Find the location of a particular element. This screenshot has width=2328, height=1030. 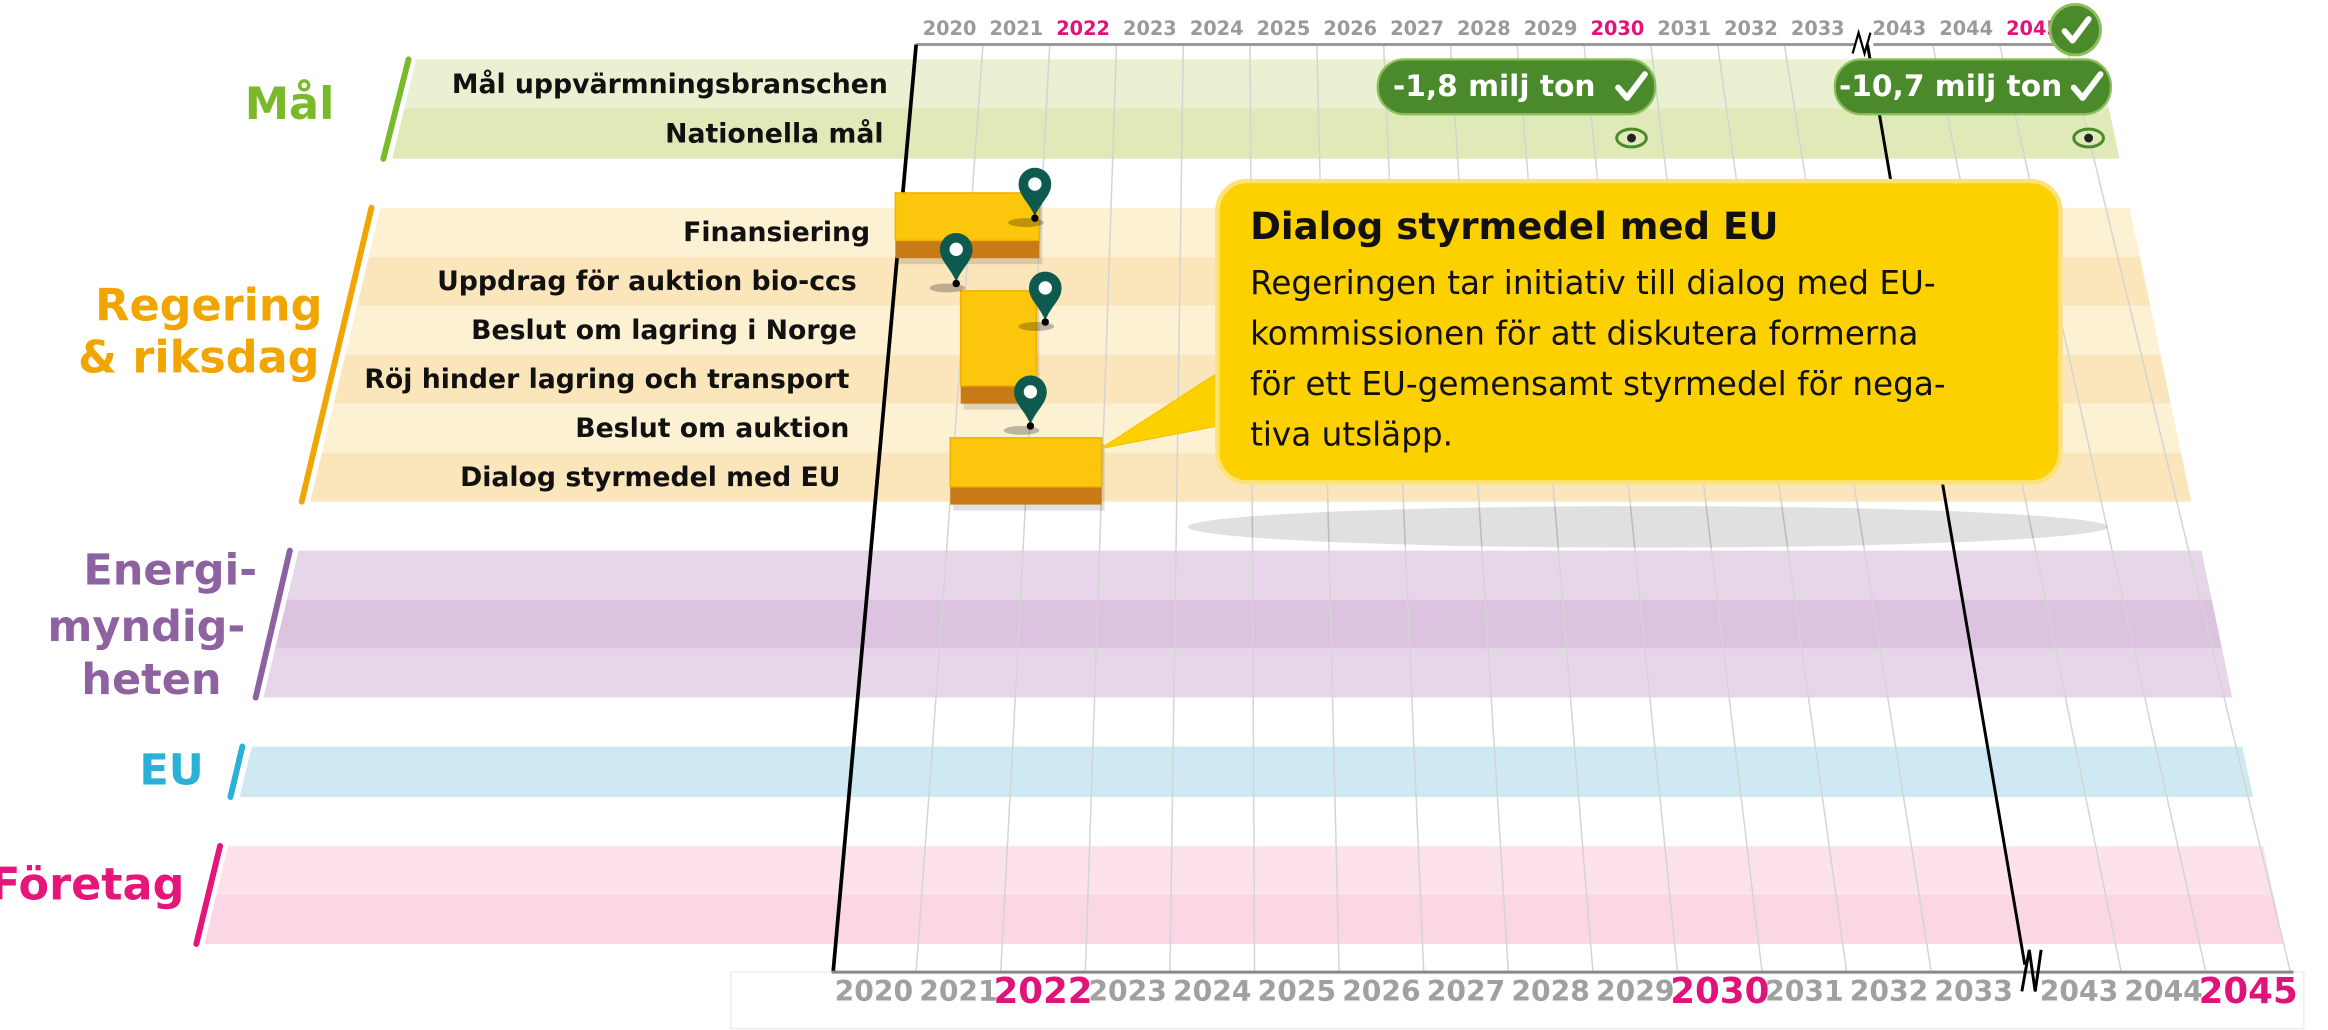

top-year-label: 2044 is located at coordinates (1966, 28).